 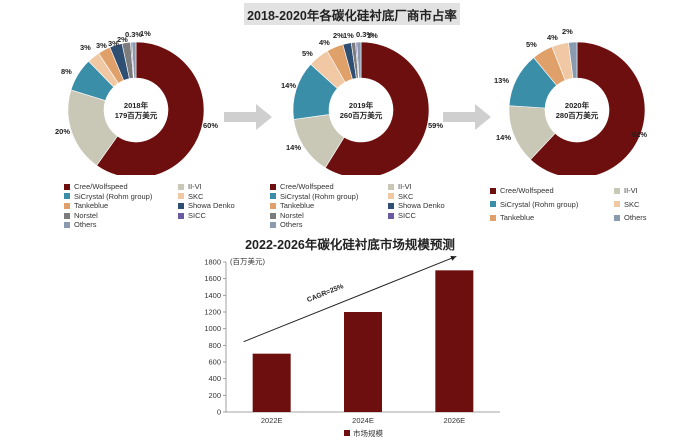 I want to click on slice-data-label: 4%, so click(x=324, y=42).